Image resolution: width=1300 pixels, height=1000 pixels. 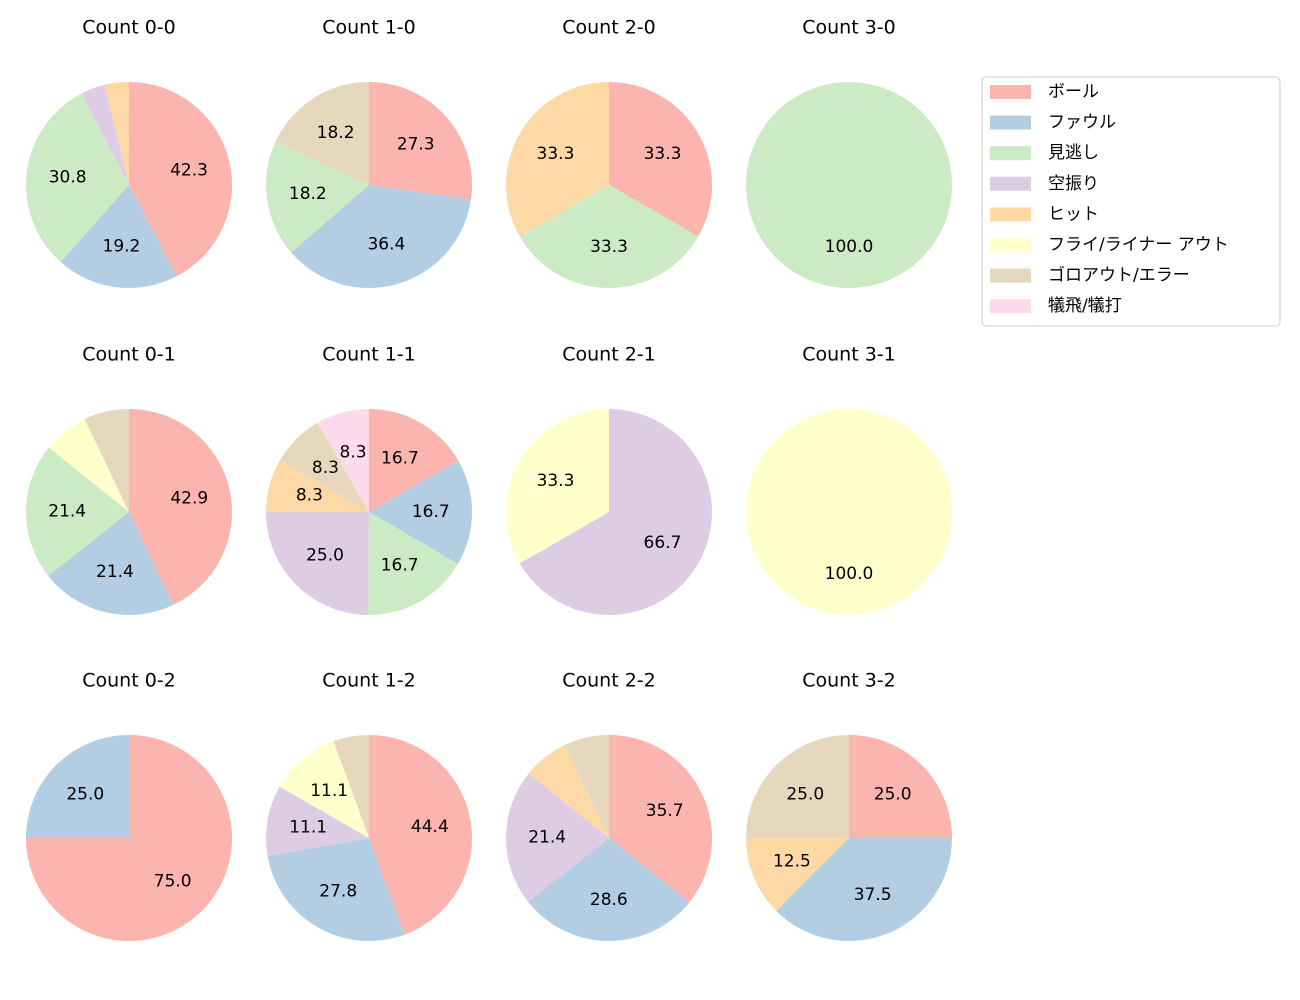 I want to click on data-label: 27.3, so click(x=416, y=145).